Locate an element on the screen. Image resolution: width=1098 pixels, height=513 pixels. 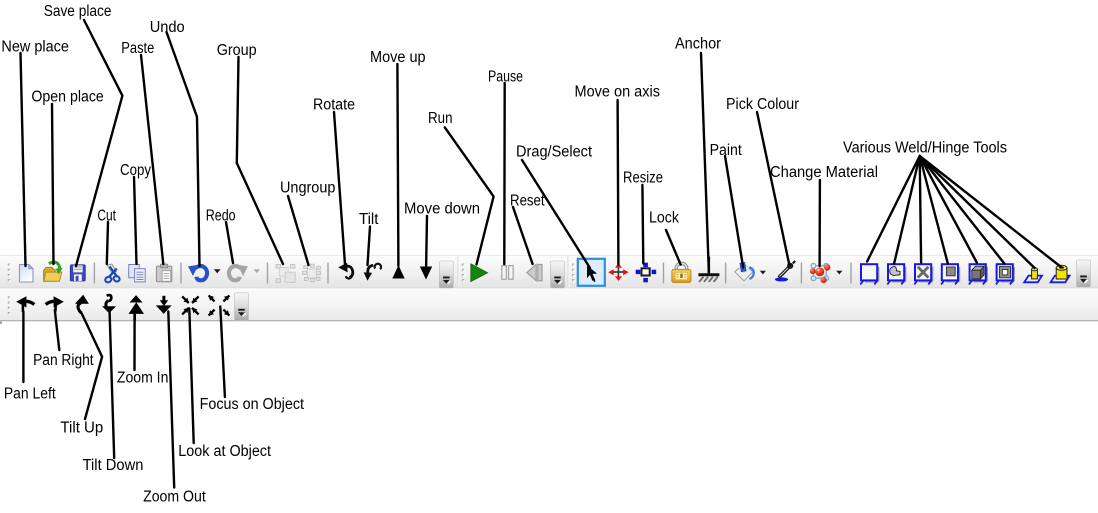
svg-text: Tilt Up is located at coordinates (81, 427).